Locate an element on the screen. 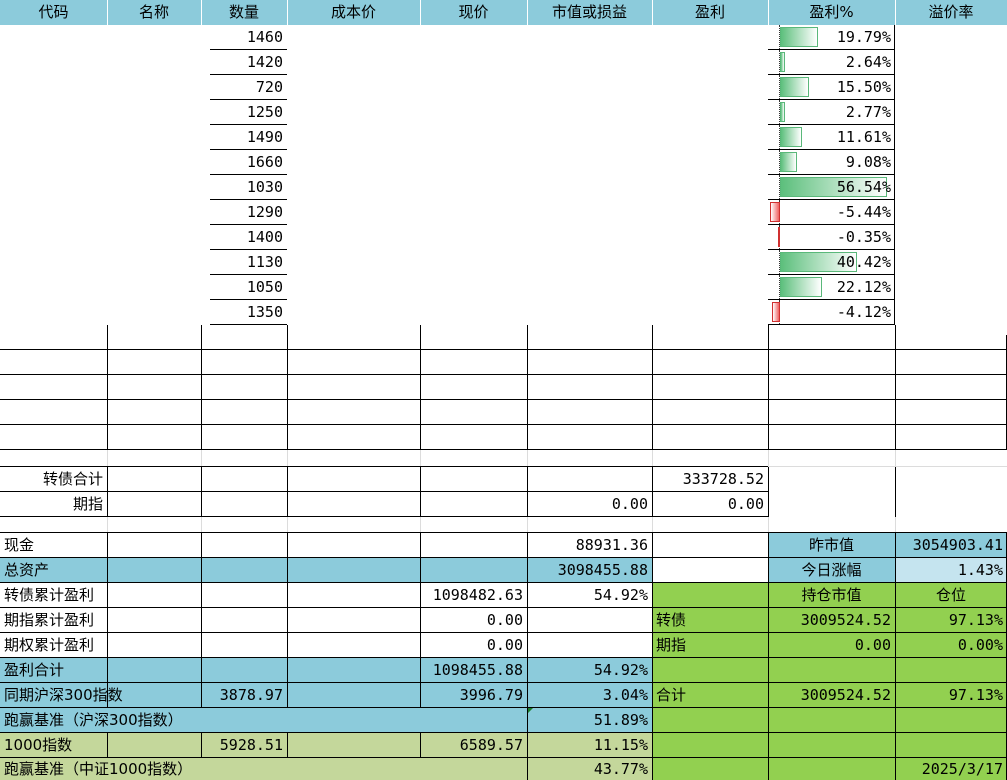 The height and width of the screenshot is (780, 1007). holding-profit-pct-cell: 2.64% is located at coordinates (831, 62).